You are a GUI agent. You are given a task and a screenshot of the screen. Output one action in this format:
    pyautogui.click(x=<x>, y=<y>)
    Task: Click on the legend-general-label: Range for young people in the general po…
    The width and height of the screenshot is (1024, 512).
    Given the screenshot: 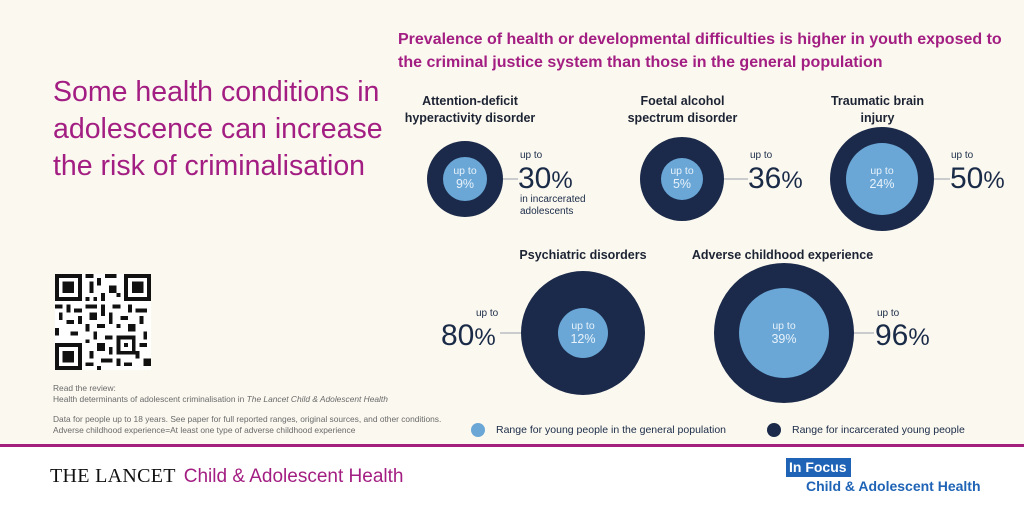 What is the action you would take?
    pyautogui.click(x=611, y=430)
    